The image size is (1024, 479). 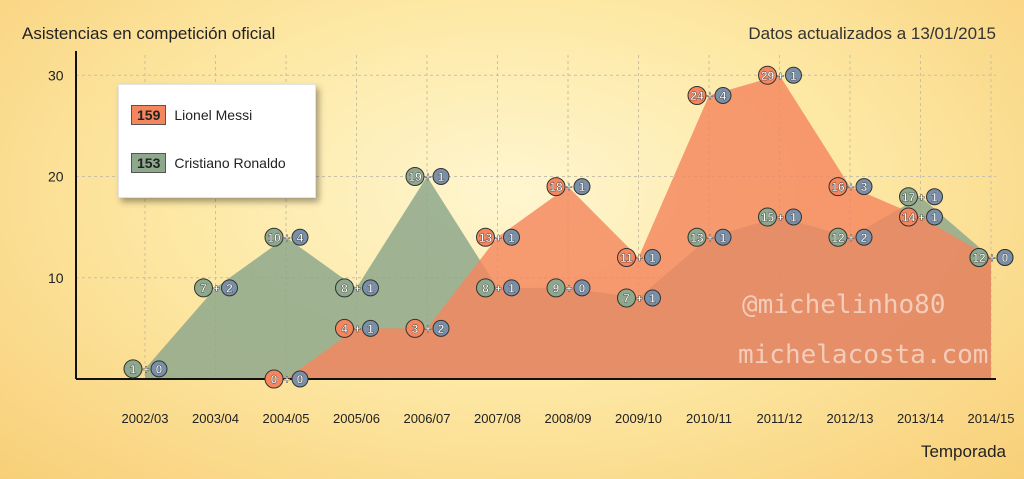 What do you see at coordinates (213, 115) in the screenshot?
I see `legend-label-messi: Lionel Messi` at bounding box center [213, 115].